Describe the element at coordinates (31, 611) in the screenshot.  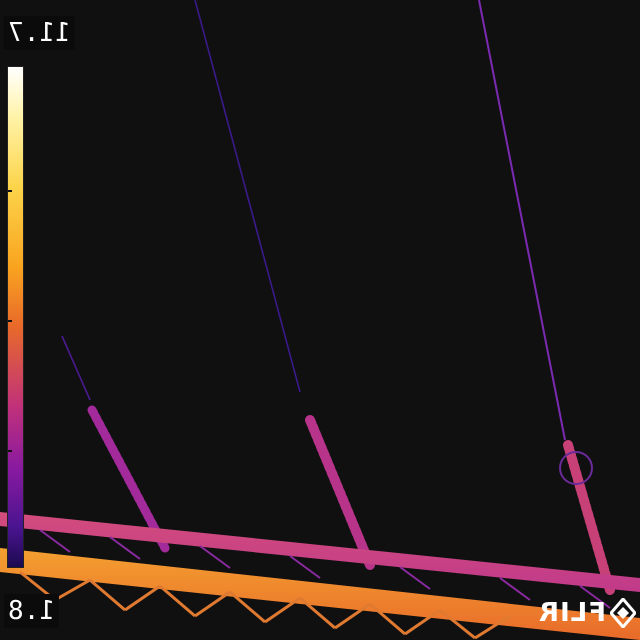
I see `min-temperature-readout: 1.8` at that location.